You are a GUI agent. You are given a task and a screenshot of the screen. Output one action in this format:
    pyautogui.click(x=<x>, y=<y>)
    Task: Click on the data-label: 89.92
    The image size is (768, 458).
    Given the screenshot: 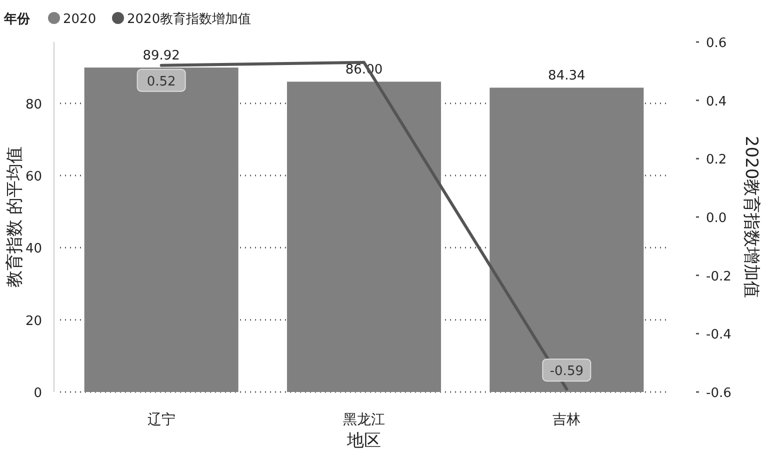 What is the action you would take?
    pyautogui.click(x=161, y=56)
    